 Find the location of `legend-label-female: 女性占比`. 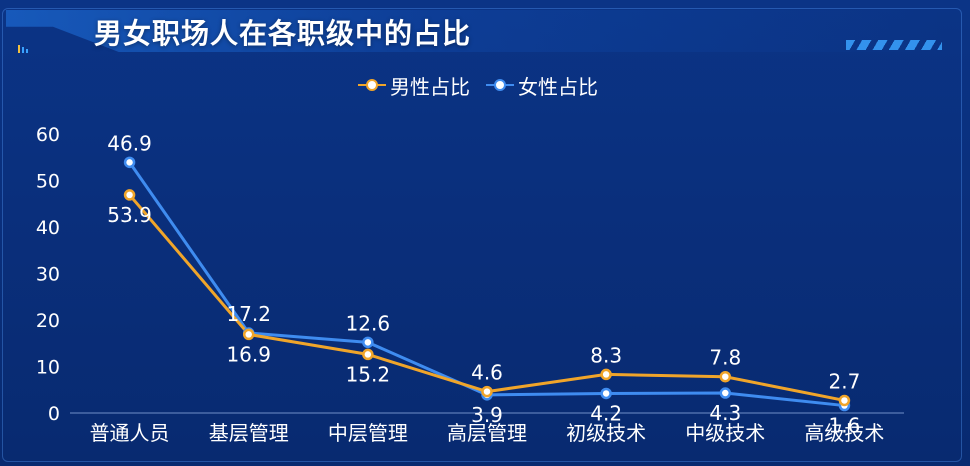

legend-label-female: 女性占比 is located at coordinates (558, 86).